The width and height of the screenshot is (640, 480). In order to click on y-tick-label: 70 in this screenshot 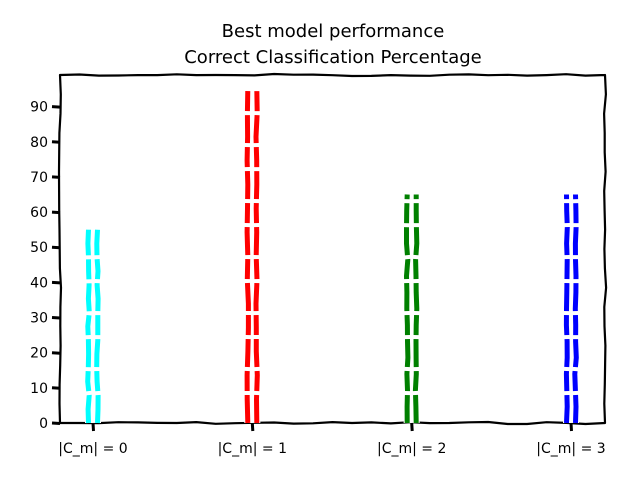, I will do `click(39, 178)`.